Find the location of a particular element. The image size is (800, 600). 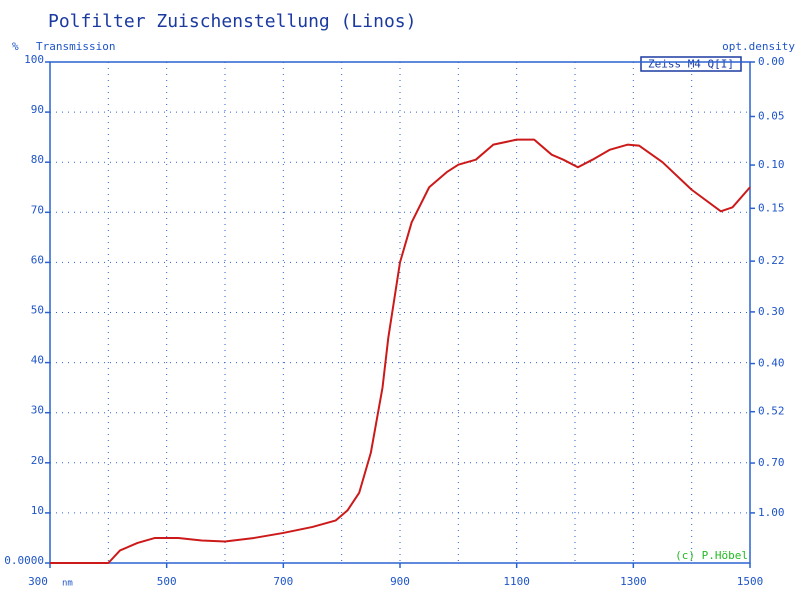

y-axis-label: Transmission is located at coordinates (75, 46).